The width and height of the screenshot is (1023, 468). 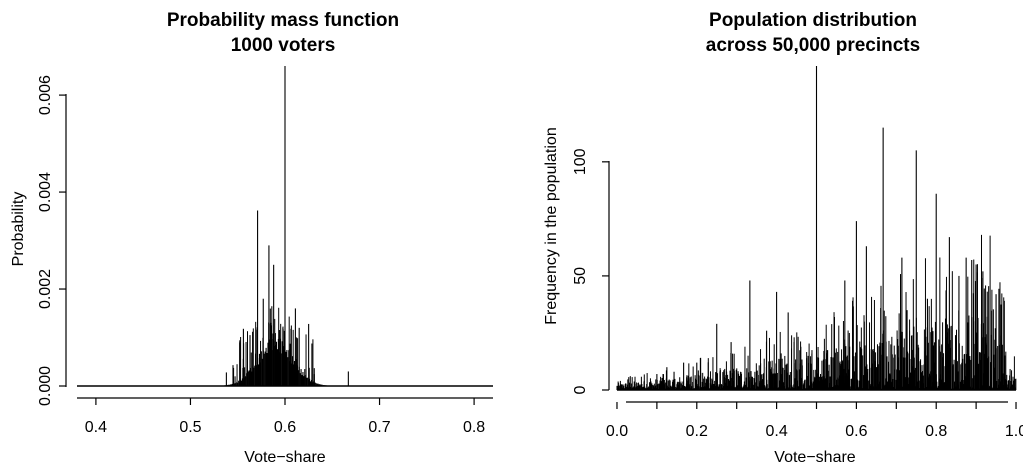 I want to click on pmf-xlabel: Vote−share, so click(x=285, y=457).